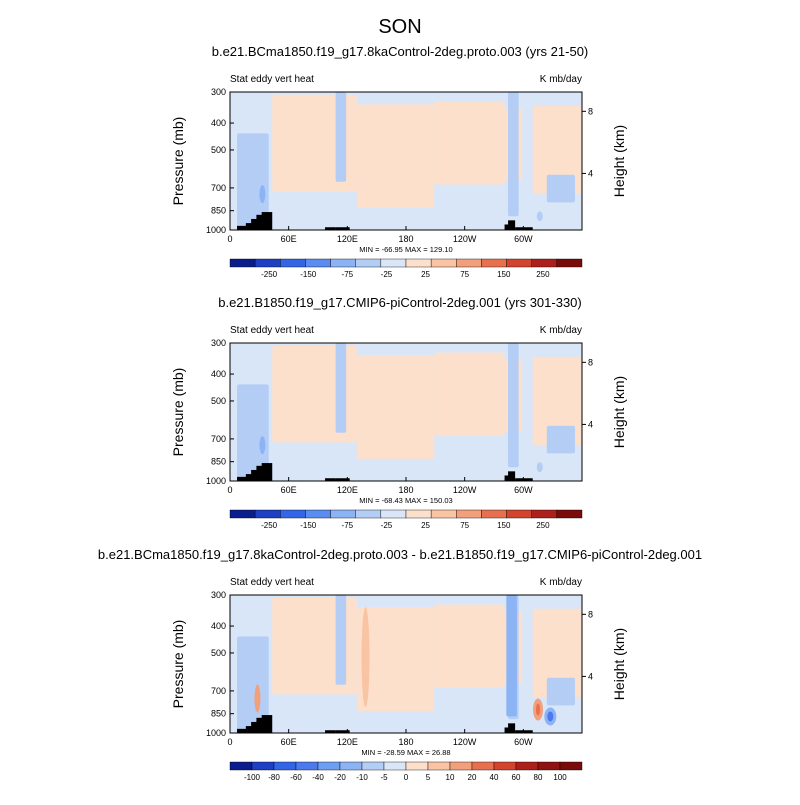  What do you see at coordinates (560, 777) in the screenshot?
I see `colorbar-label: 100` at bounding box center [560, 777].